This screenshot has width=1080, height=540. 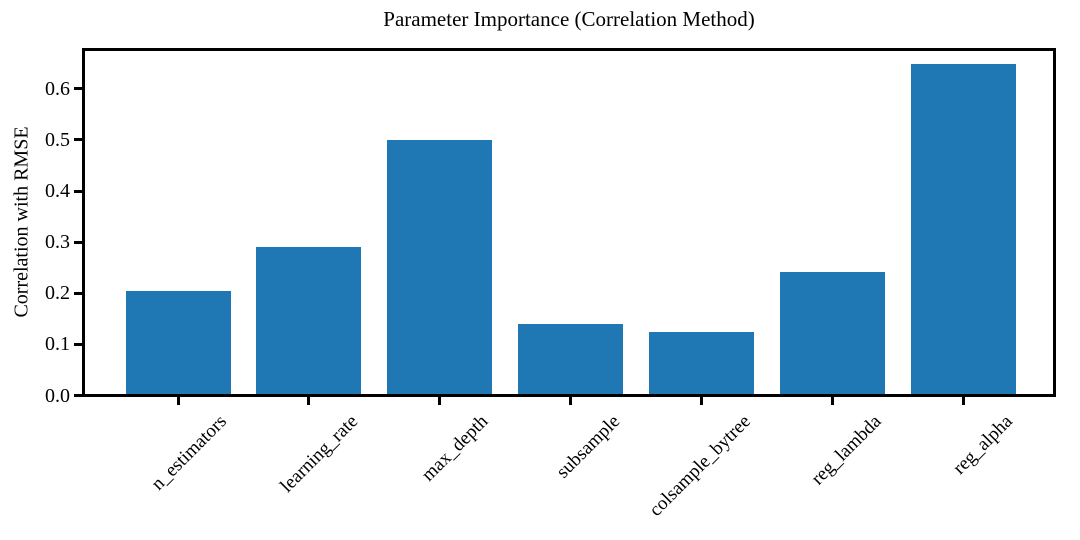 I want to click on y-tick-label: 0.1, so click(x=57, y=344).